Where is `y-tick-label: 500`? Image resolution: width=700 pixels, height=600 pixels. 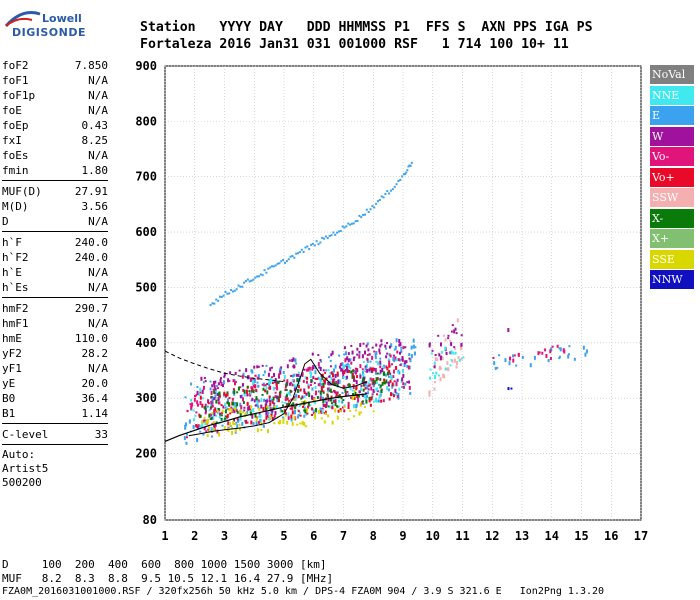
y-tick-label: 500 is located at coordinates (146, 287).